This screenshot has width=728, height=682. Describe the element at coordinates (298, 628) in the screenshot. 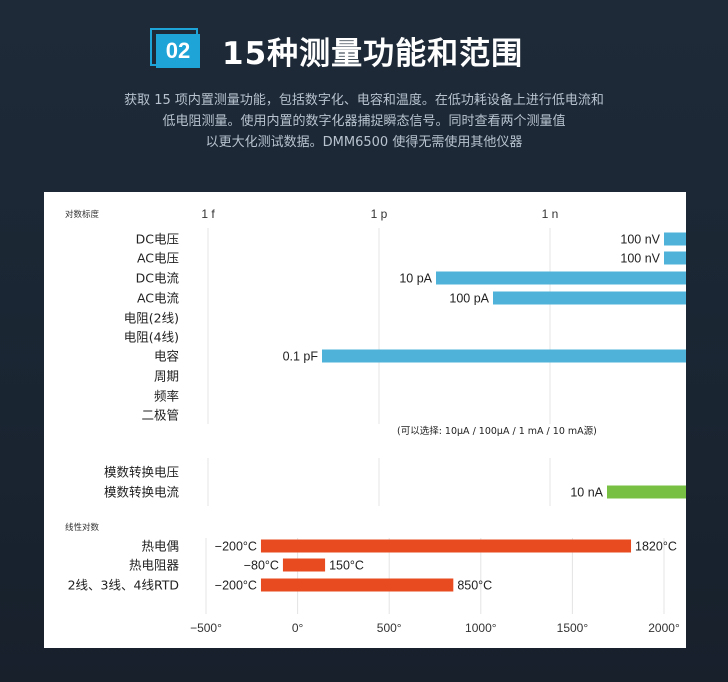

I see `linear-tick-label: 0°` at that location.